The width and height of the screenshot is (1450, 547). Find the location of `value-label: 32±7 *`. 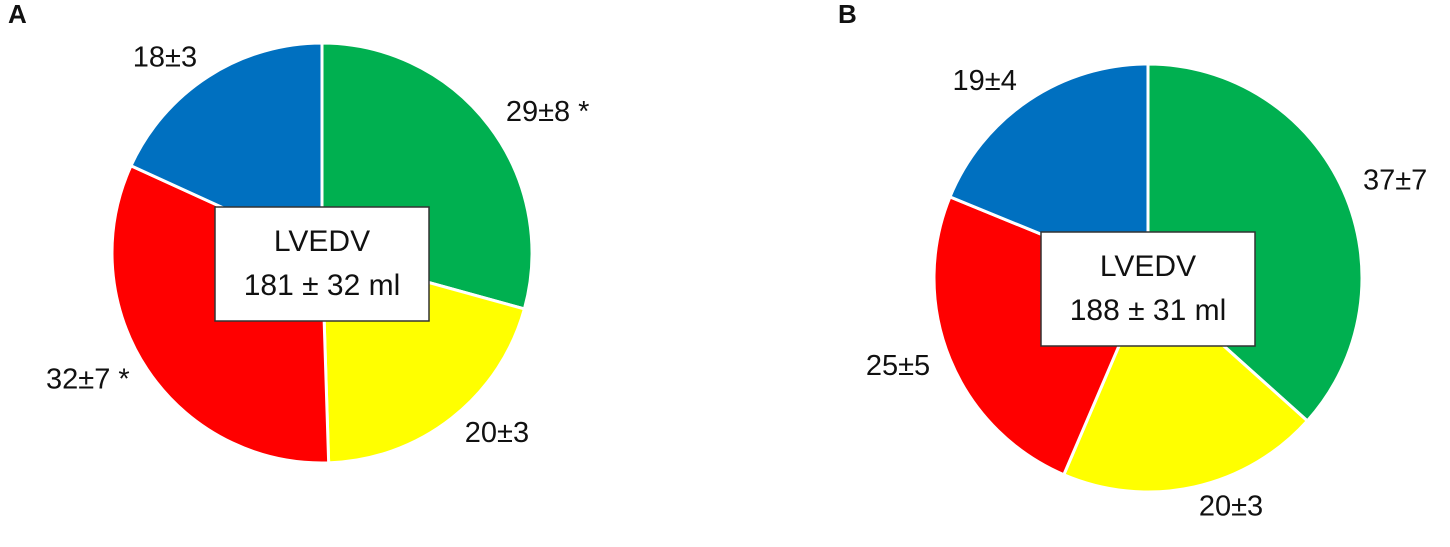

value-label: 32±7 * is located at coordinates (88, 380).